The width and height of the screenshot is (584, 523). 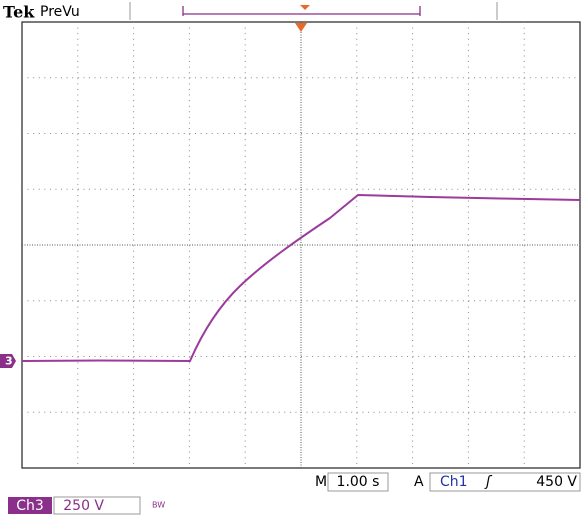 I want to click on channel-badge, so click(x=30, y=505).